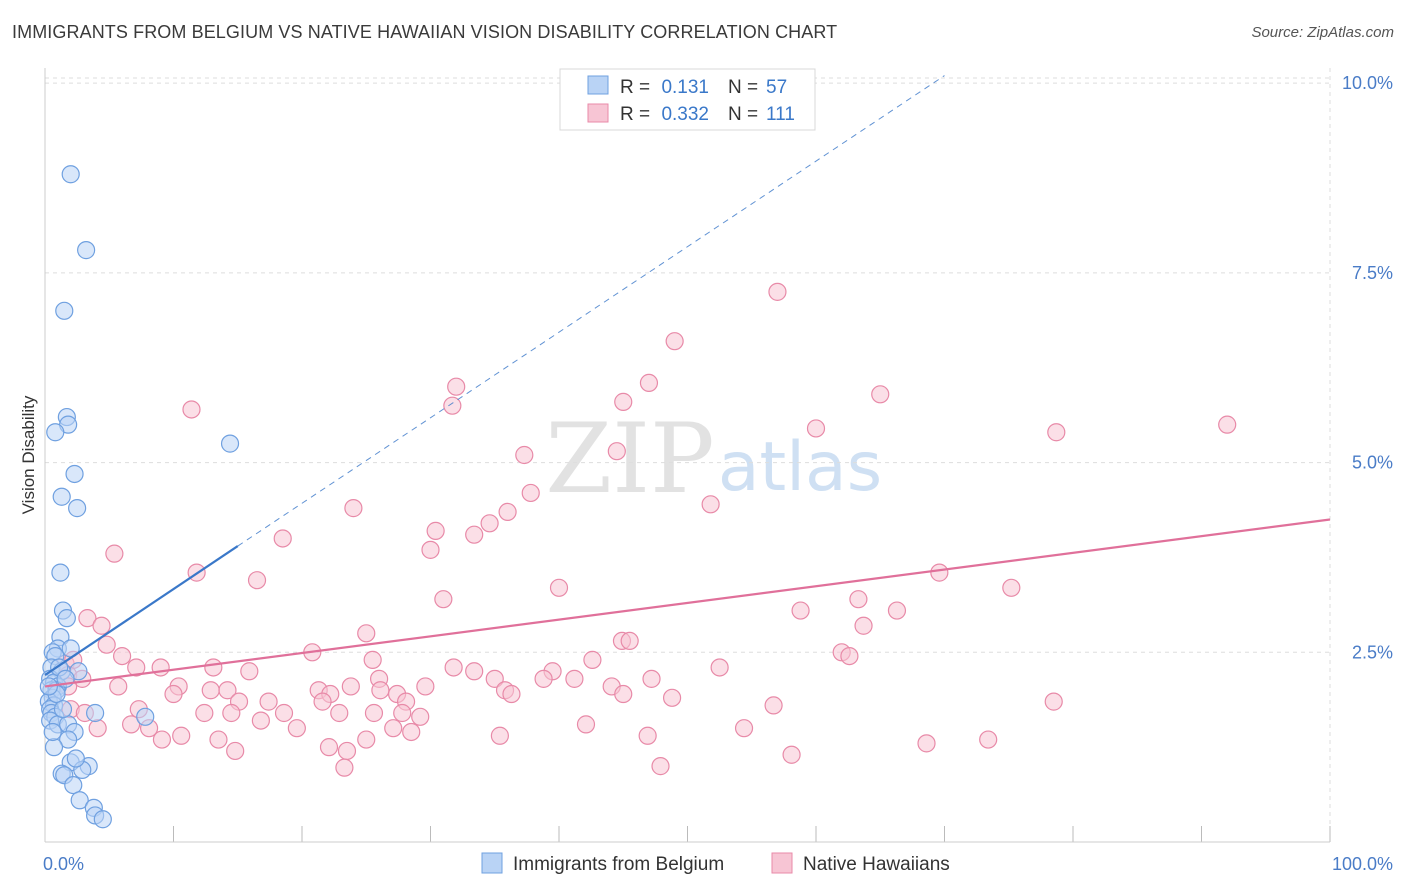 This screenshot has height=892, width=1406. What do you see at coordinates (743, 87) in the screenshot?
I see `legend-n-label-blue: N =` at bounding box center [743, 87].